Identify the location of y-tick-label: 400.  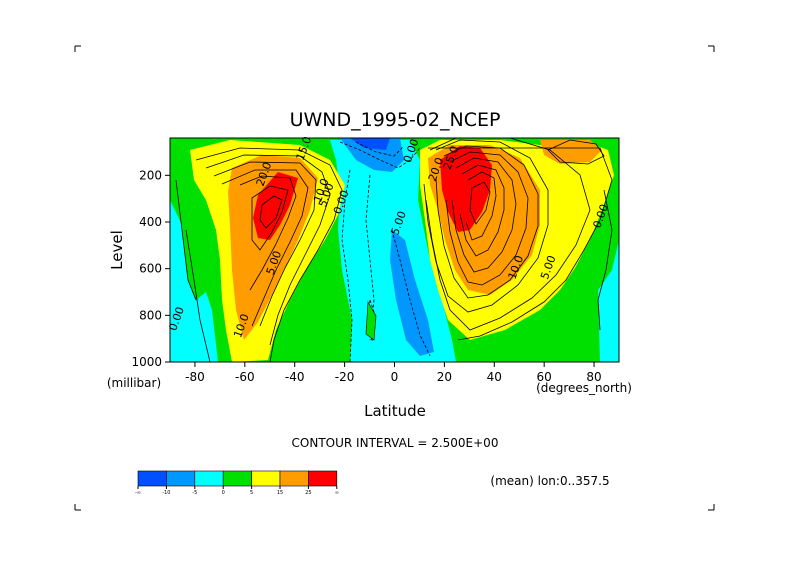
(150, 222).